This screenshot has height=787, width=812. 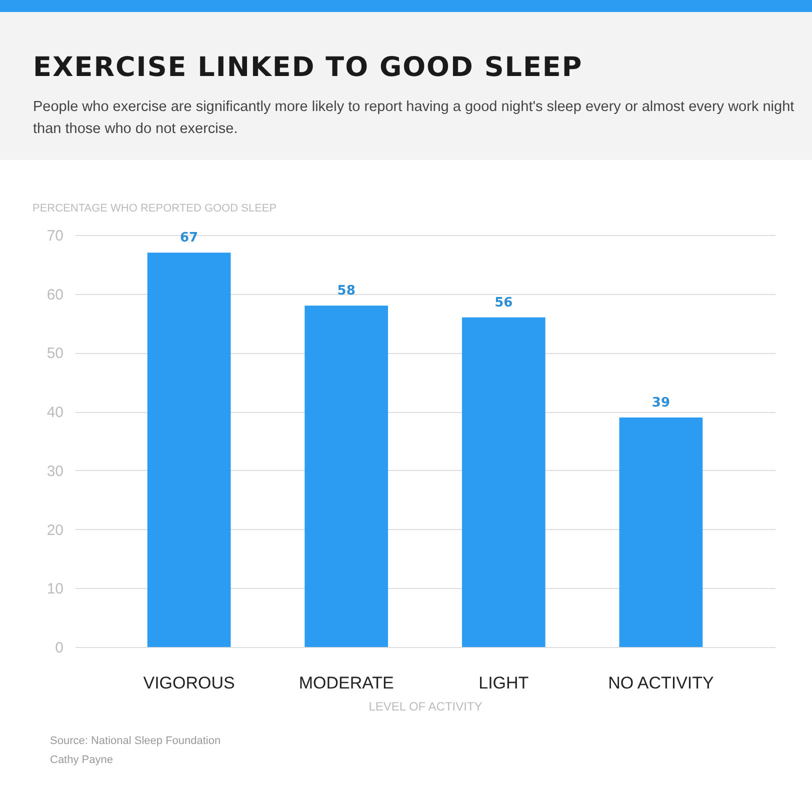 What do you see at coordinates (425, 707) in the screenshot?
I see `x-axis-title: LEVEL OF ACTIVITY` at bounding box center [425, 707].